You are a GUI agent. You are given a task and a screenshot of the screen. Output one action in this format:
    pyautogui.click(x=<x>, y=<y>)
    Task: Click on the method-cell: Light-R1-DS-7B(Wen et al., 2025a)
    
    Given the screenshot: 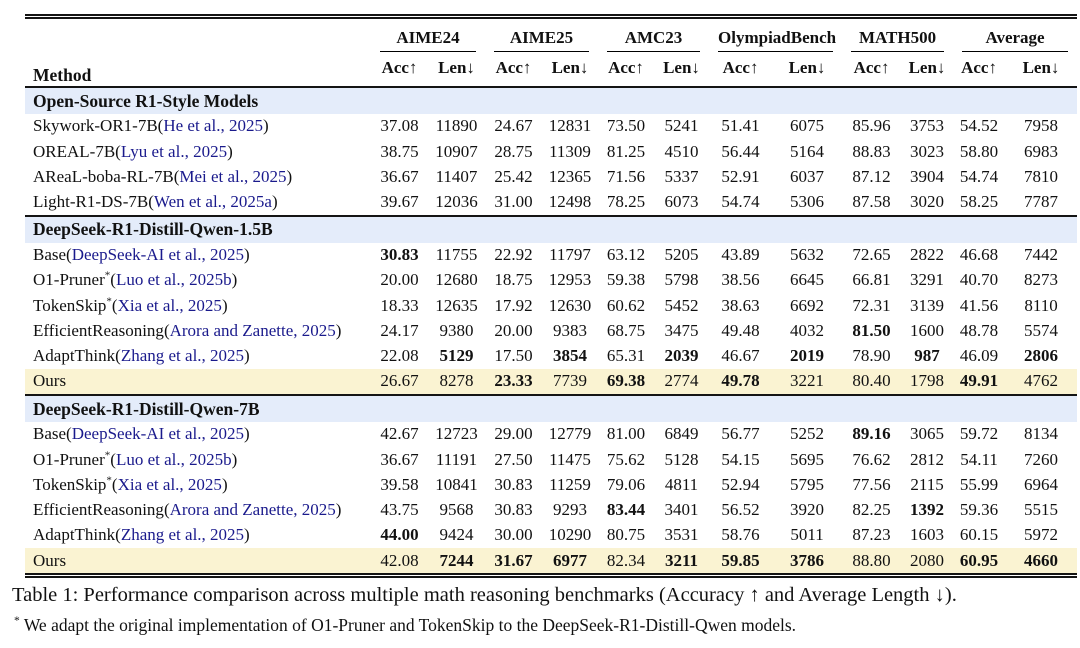 What is the action you would take?
    pyautogui.click(x=155, y=202)
    